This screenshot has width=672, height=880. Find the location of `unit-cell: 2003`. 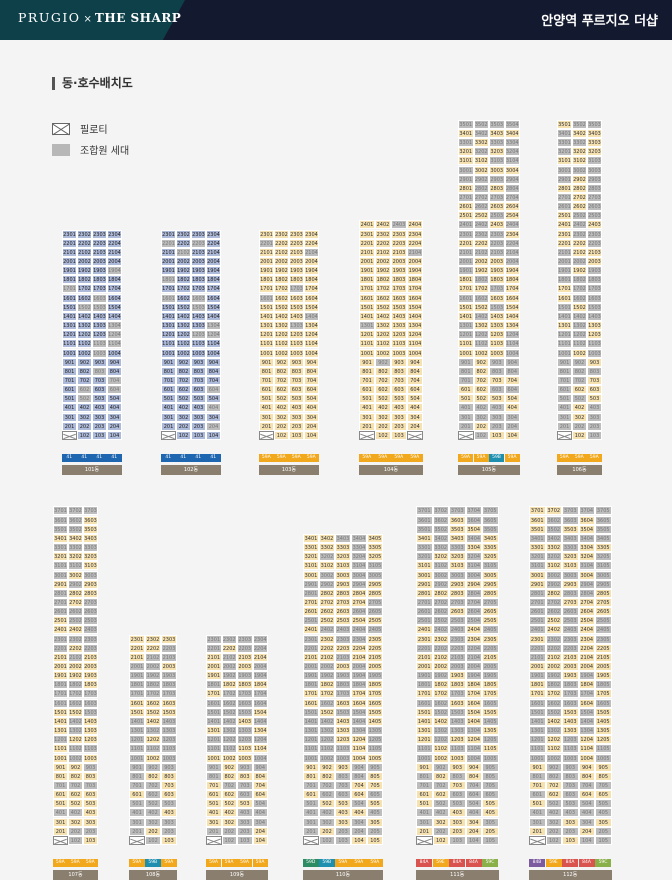

unit-cell: 2003 is located at coordinates (497, 261).